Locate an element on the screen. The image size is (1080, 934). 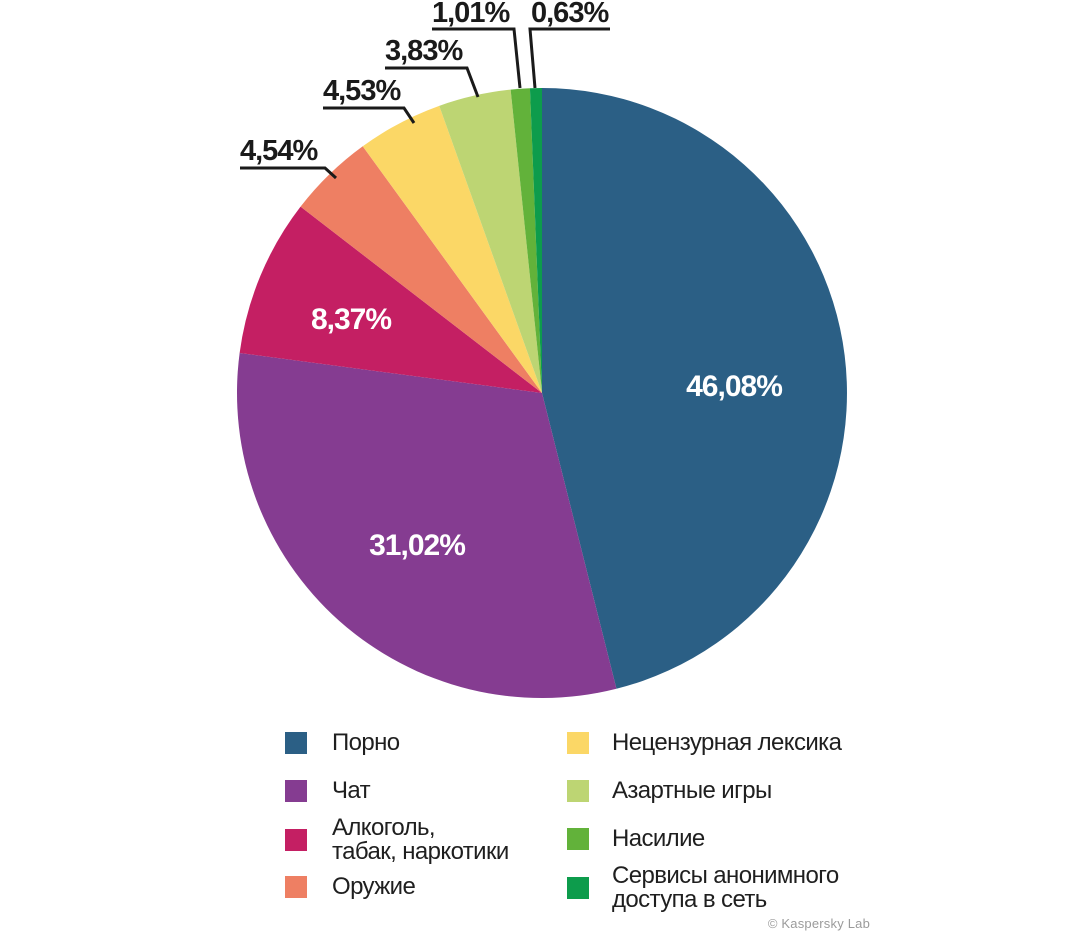
legend-item-2: Алкоголь, табак, наркотики is located at coordinates (397, 840).